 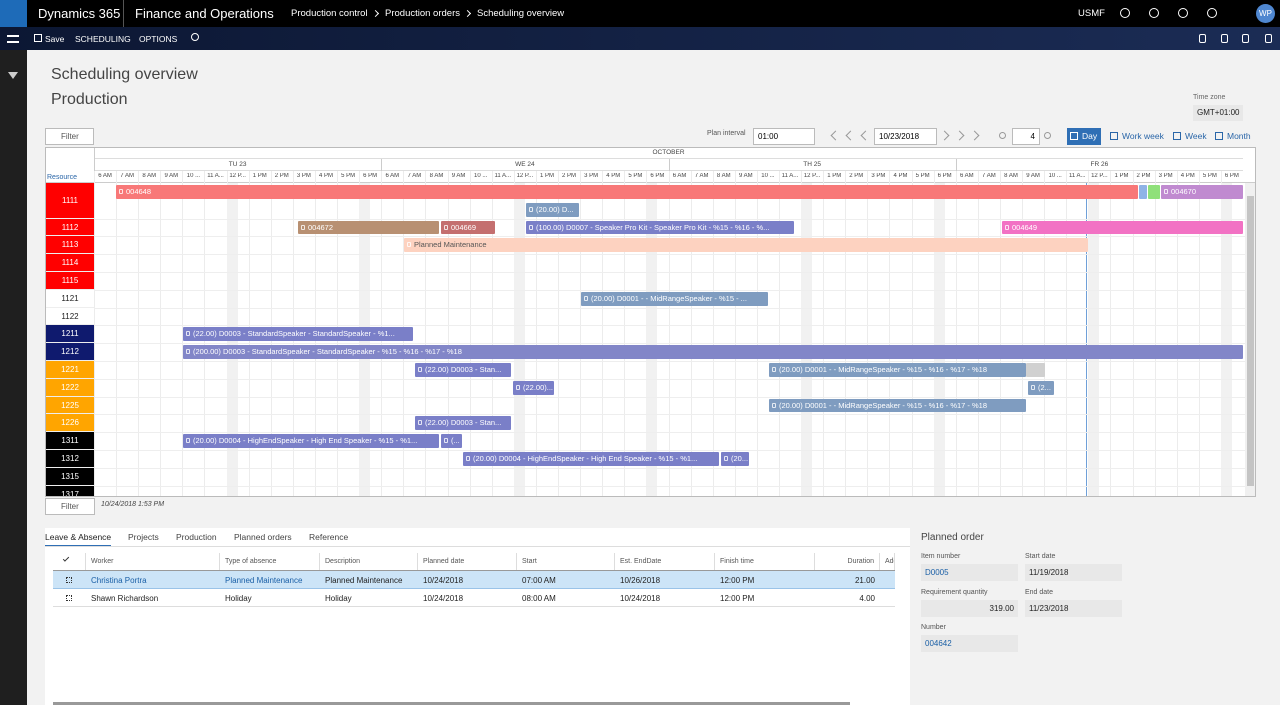 What do you see at coordinates (70, 227) in the screenshot?
I see `resource-cell: 1112` at bounding box center [70, 227].